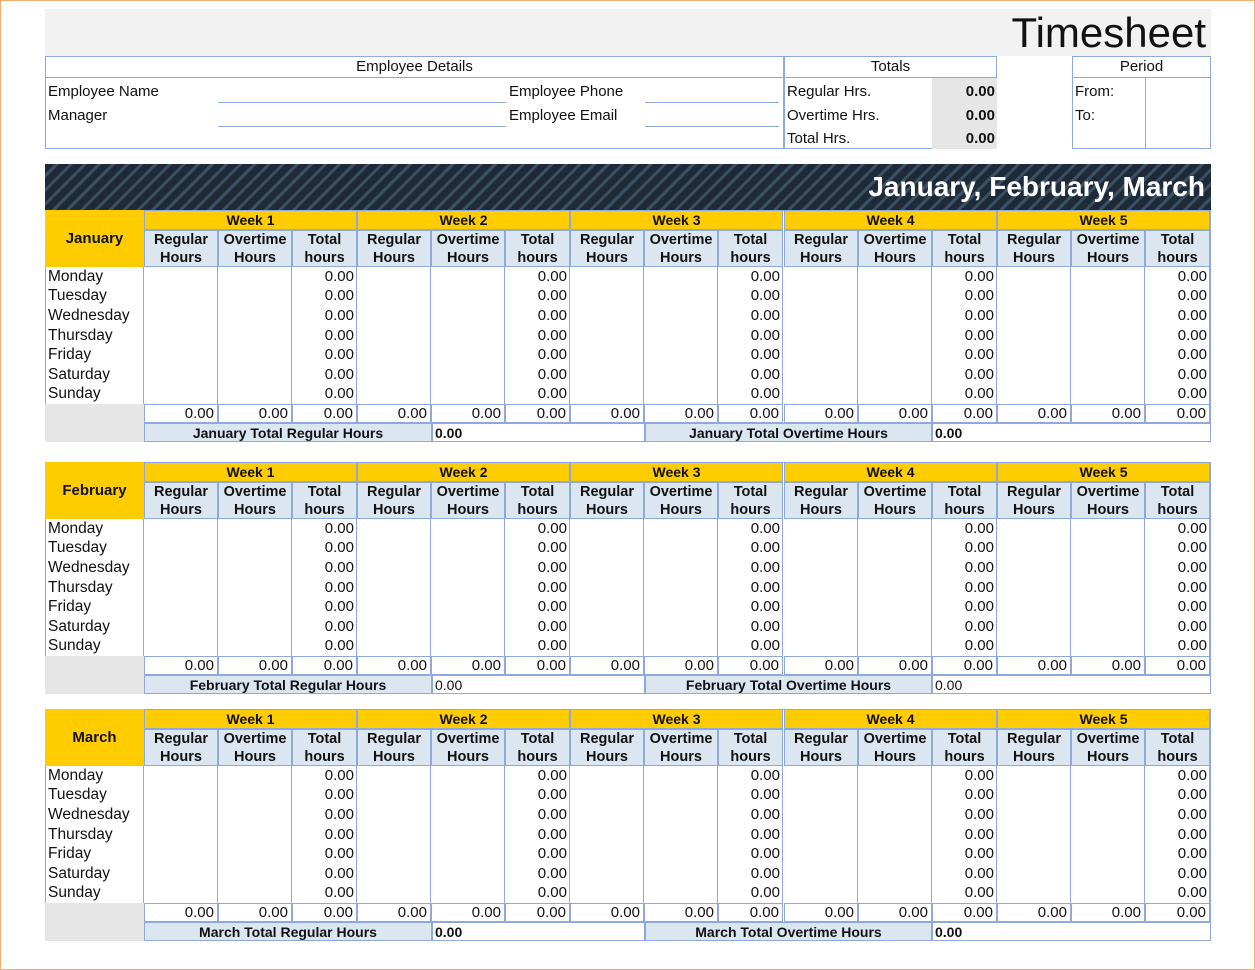 The width and height of the screenshot is (1255, 970). What do you see at coordinates (890, 719) in the screenshot?
I see `week-heading: Week 4` at bounding box center [890, 719].